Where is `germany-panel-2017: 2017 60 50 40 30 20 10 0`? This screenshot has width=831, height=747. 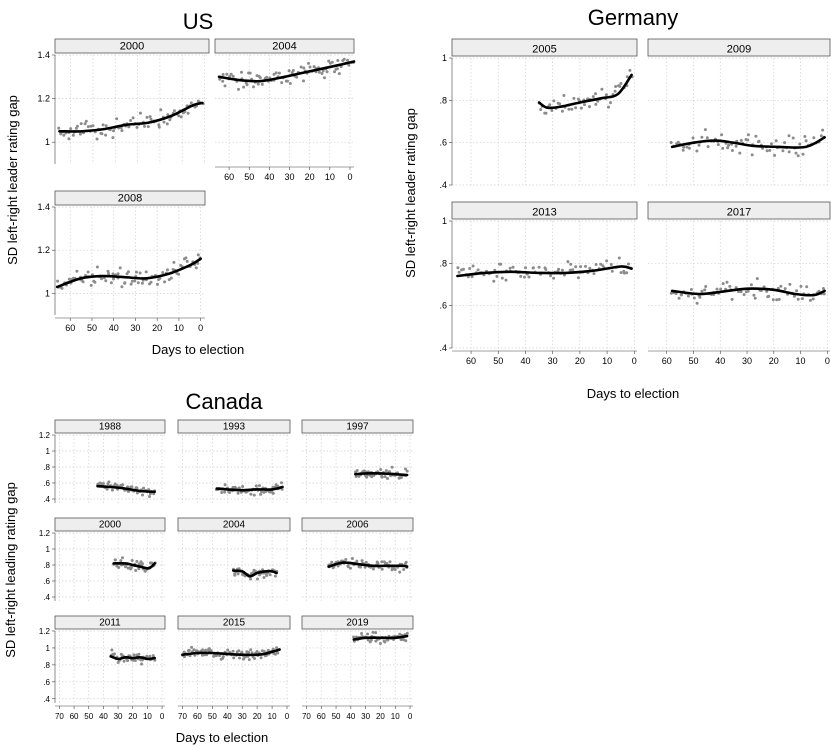 germany-panel-2017: 2017 60 50 40 30 20 10 0 is located at coordinates (739, 283).